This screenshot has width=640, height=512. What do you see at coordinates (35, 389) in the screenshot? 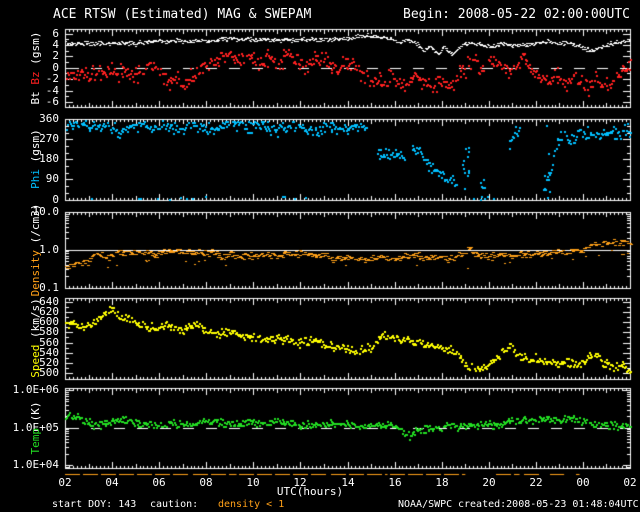
I see `ytick-label-temp: 1.0E+06` at bounding box center [35, 389].